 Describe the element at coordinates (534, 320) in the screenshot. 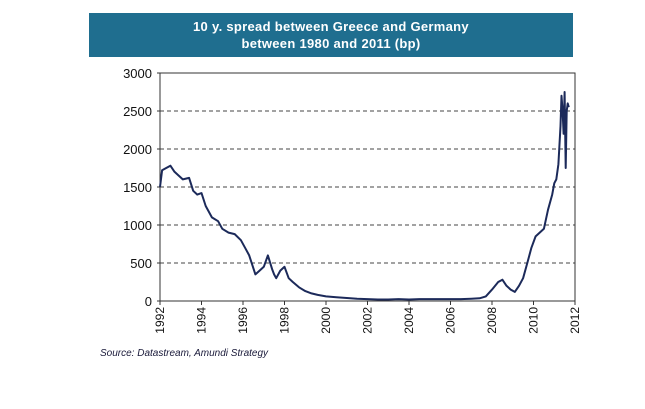

I see `x-tick-label: 2010` at that location.